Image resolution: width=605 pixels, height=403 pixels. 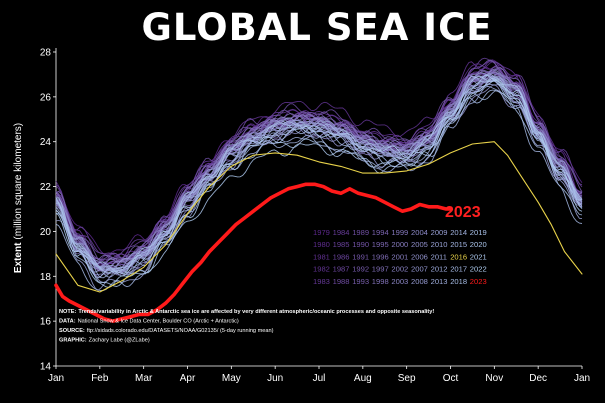 What do you see at coordinates (419, 244) in the screenshot?
I see `legend-year-2005: 2005` at bounding box center [419, 244].